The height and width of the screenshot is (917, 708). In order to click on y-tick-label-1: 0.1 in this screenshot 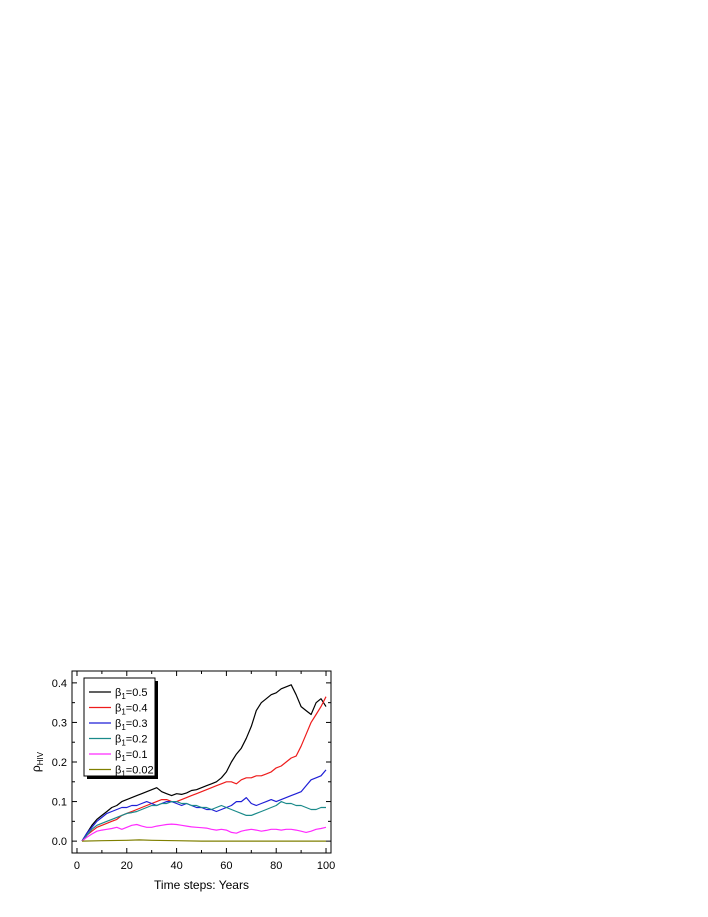, I will do `click(59, 803)`.